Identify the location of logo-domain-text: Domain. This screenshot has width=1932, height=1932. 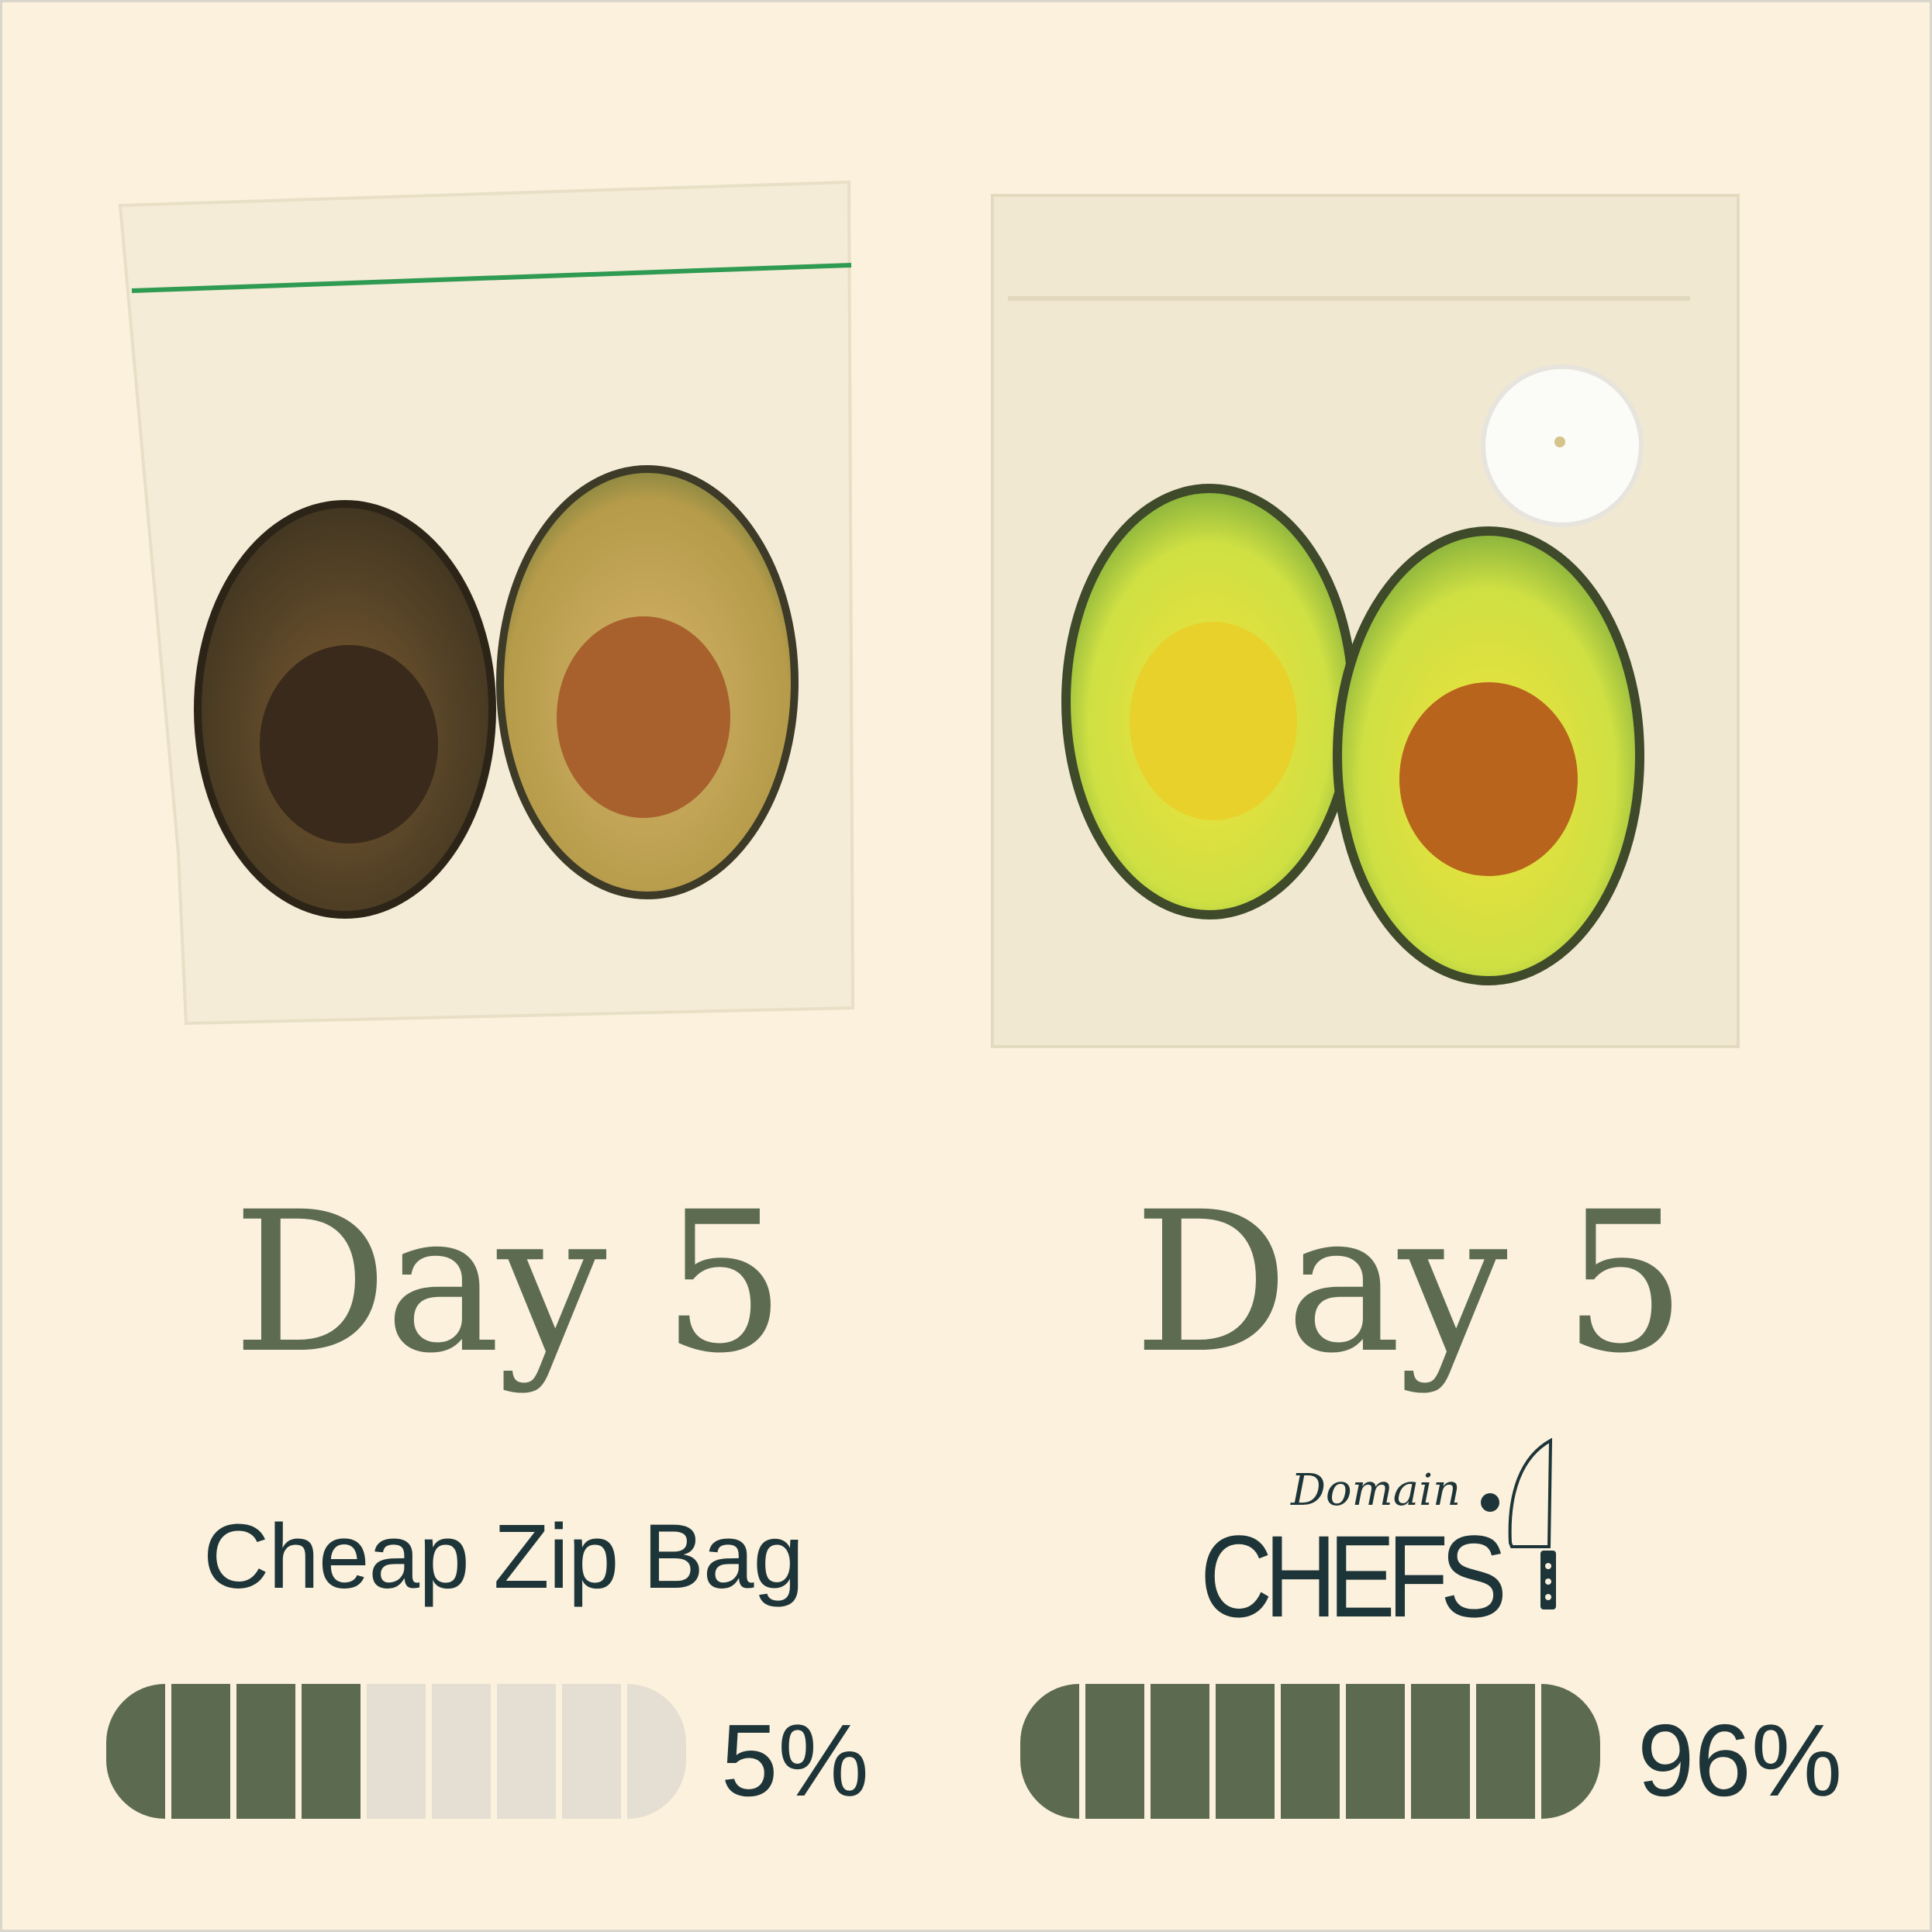
(1376, 1490).